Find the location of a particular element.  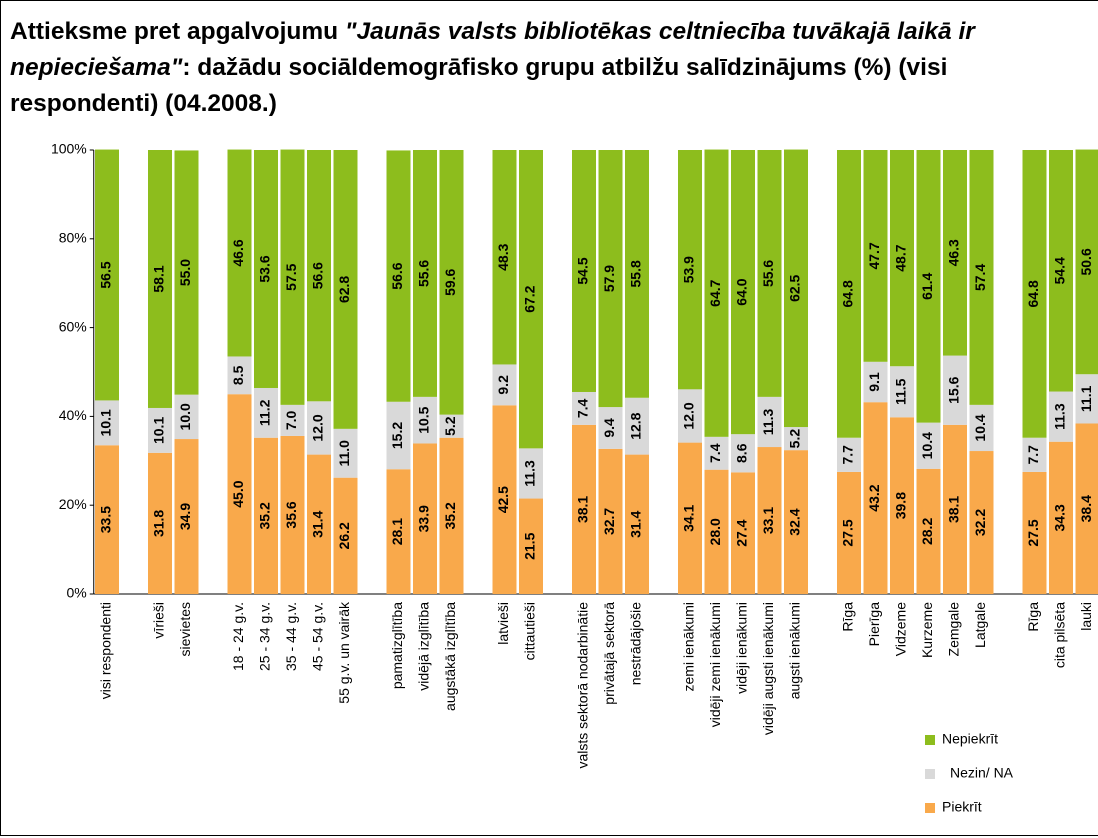

data-label: 38.1 is located at coordinates (954, 509).